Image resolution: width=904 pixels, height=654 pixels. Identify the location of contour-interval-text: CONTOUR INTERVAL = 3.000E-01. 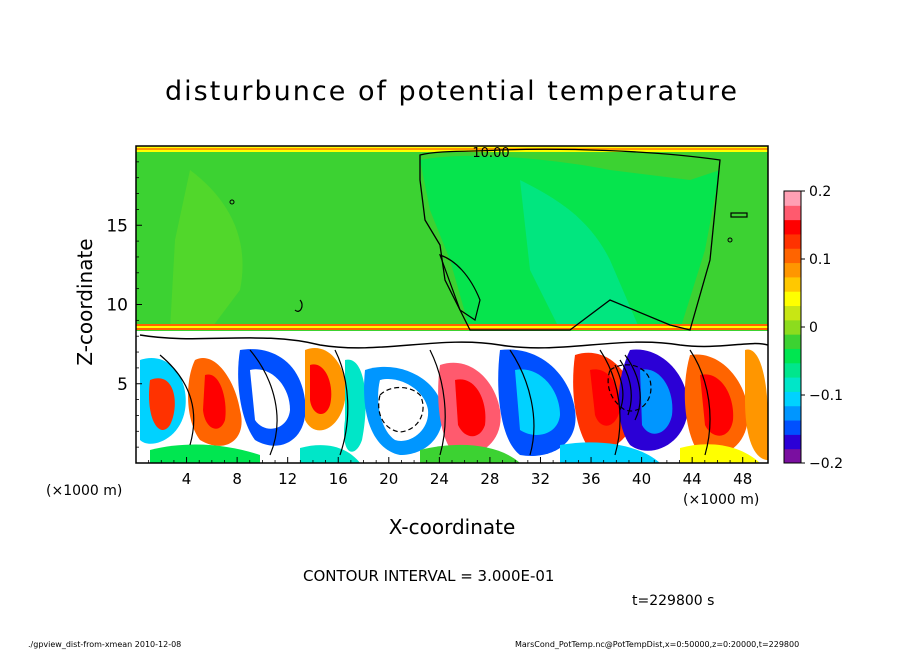
(429, 576).